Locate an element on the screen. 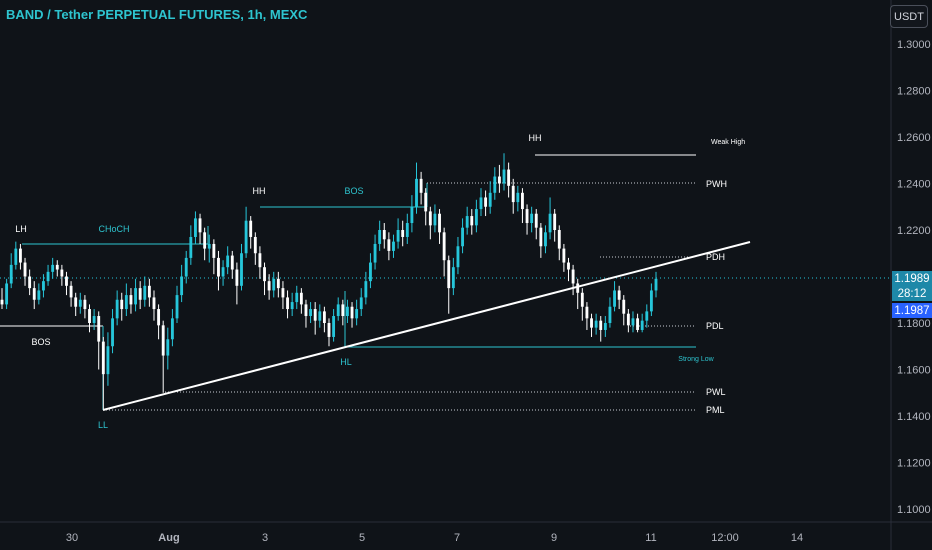  x-tick-label: 14 is located at coordinates (797, 538).